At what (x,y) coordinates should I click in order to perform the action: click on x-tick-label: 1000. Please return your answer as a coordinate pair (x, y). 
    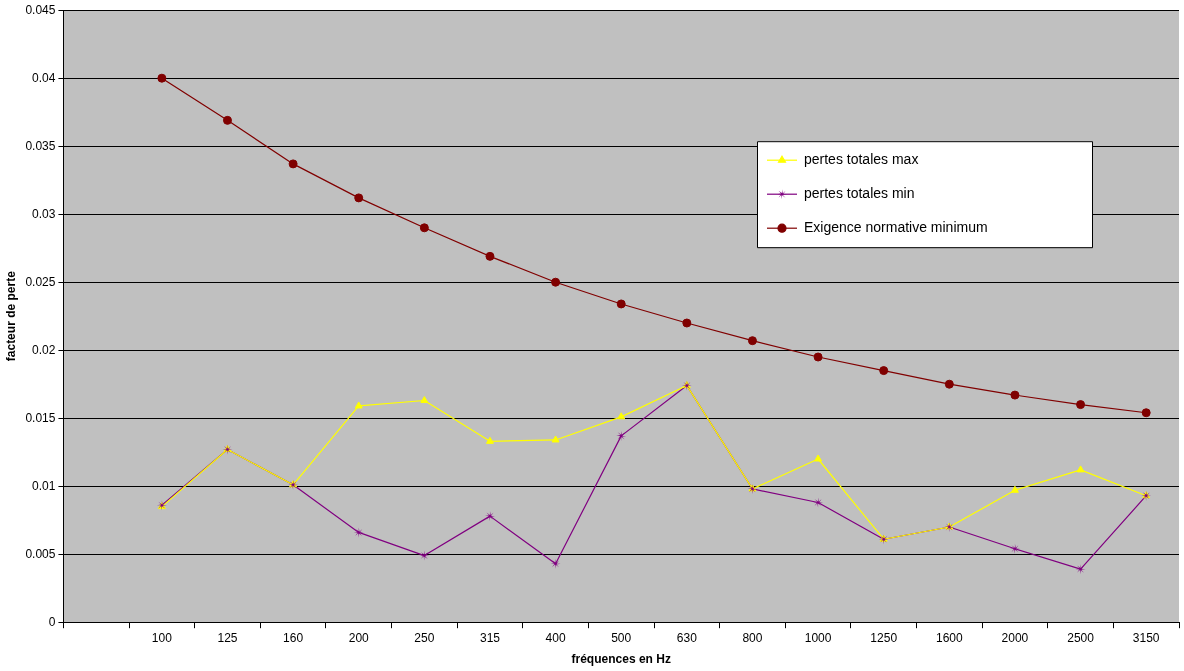
    Looking at the image, I should click on (818, 637).